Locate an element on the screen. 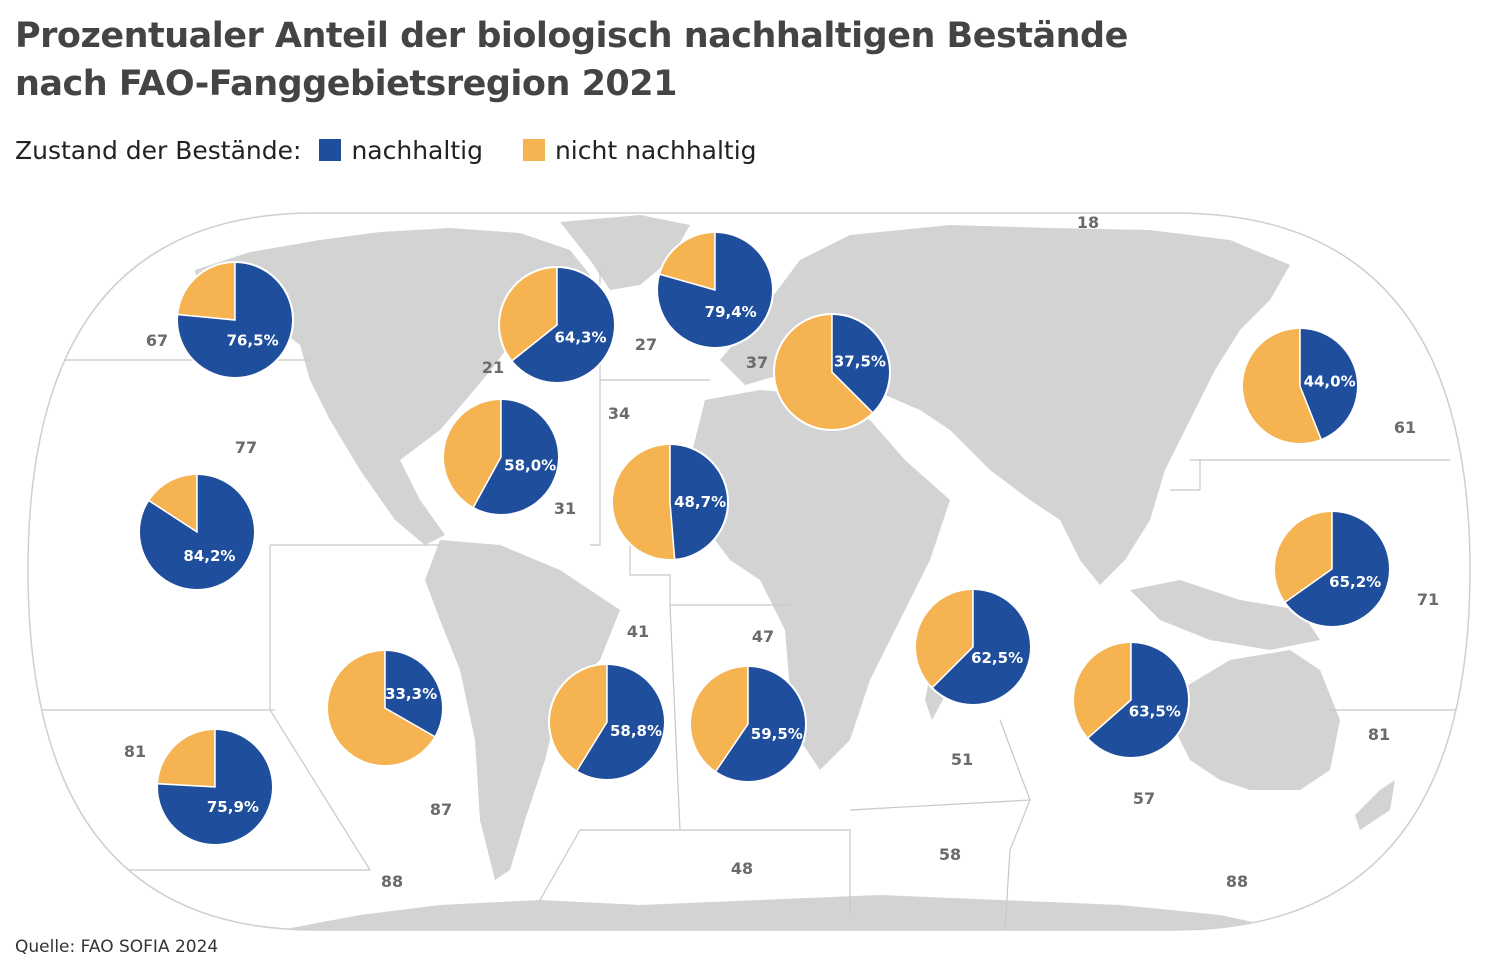 This screenshot has height=972, width=1500. pie-region-81: 75,9% is located at coordinates (215, 787).